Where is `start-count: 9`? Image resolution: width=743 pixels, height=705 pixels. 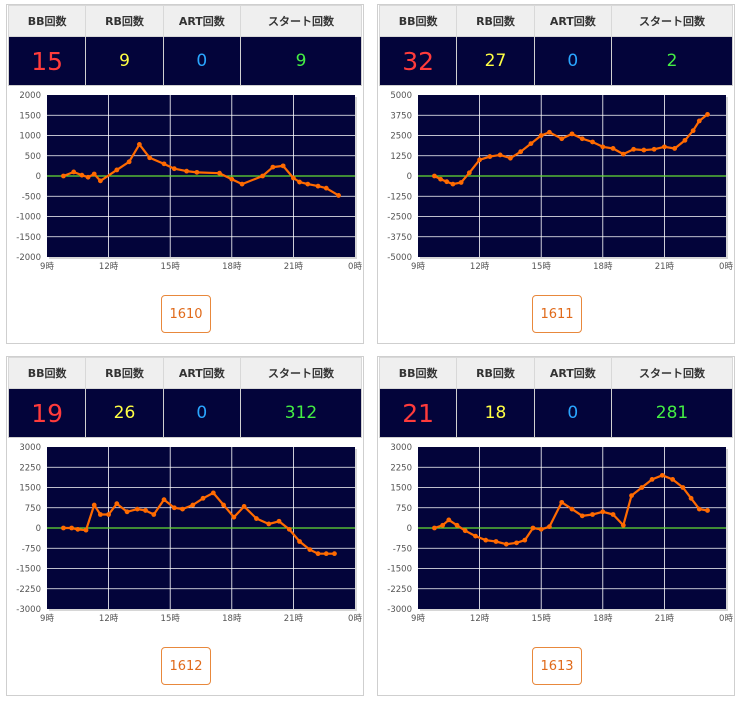
start-count: 9 is located at coordinates (301, 61).